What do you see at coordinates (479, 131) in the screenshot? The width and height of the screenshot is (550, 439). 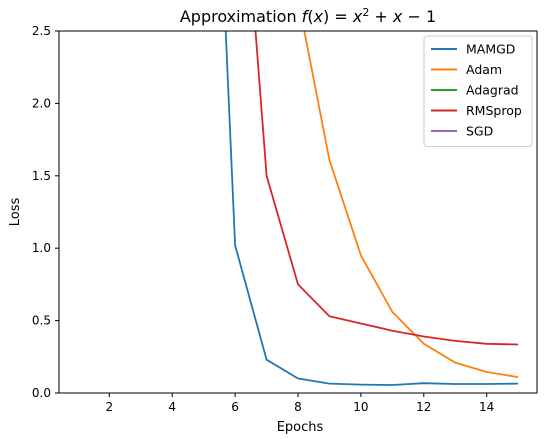 I see `legend-label-sgd: SGD` at bounding box center [479, 131].